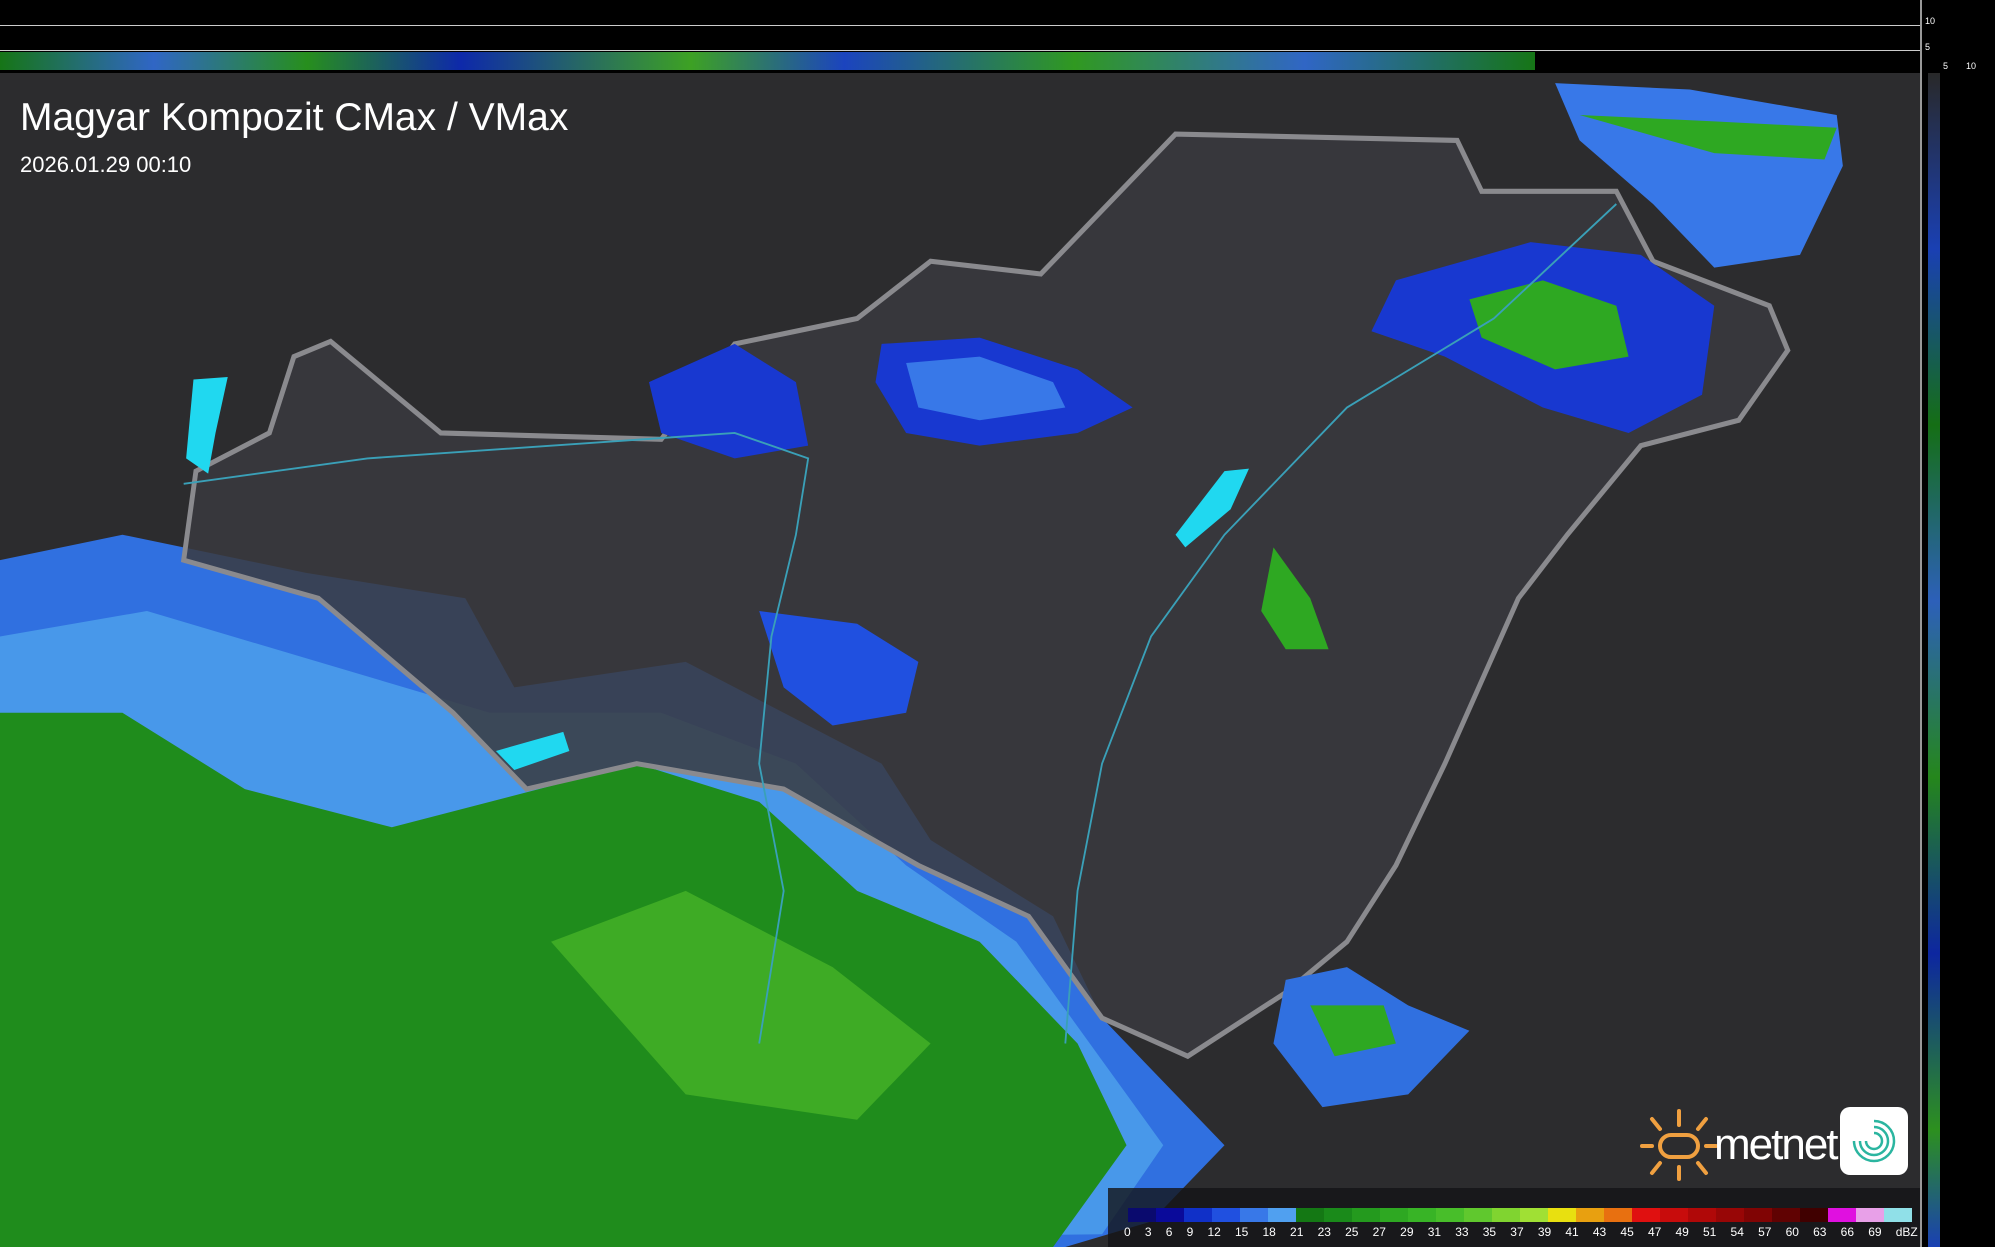  Describe the element at coordinates (1654, 1232) in the screenshot. I see `legend-label: 47` at that location.